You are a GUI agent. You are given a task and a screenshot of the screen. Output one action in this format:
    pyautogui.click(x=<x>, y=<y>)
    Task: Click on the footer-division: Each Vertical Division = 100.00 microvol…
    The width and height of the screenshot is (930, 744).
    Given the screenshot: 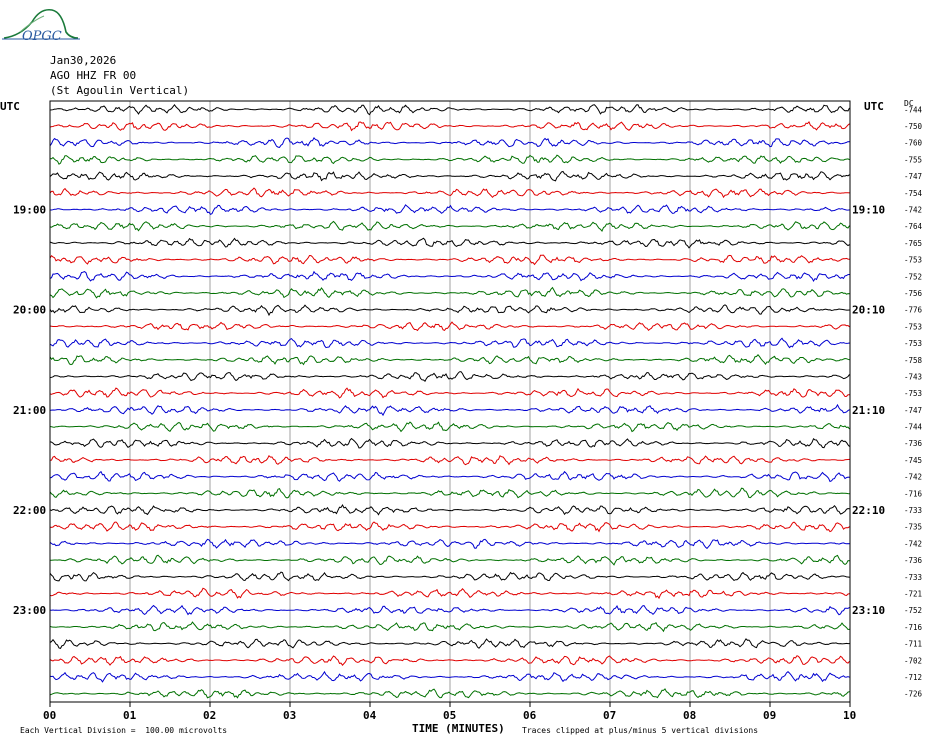 What is the action you would take?
    pyautogui.click(x=124, y=730)
    